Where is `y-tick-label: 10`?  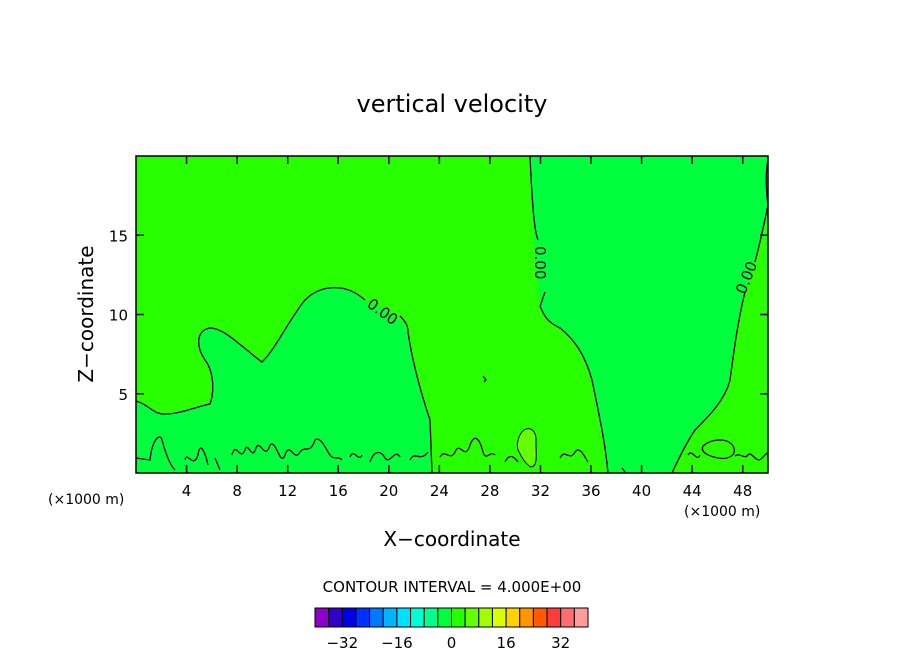
y-tick-label: 10 is located at coordinates (118, 316).